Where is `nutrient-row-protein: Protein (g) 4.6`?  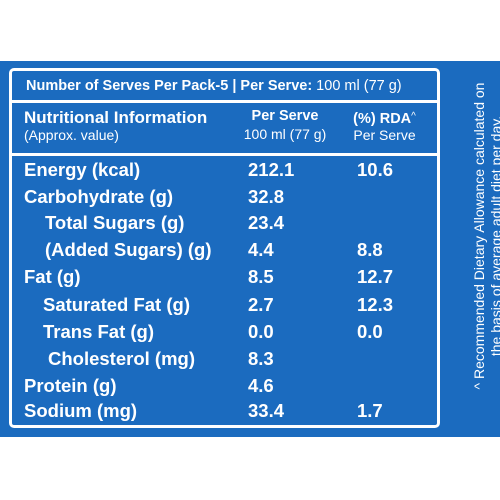 nutrient-row-protein: Protein (g) 4.6 is located at coordinates (224, 387).